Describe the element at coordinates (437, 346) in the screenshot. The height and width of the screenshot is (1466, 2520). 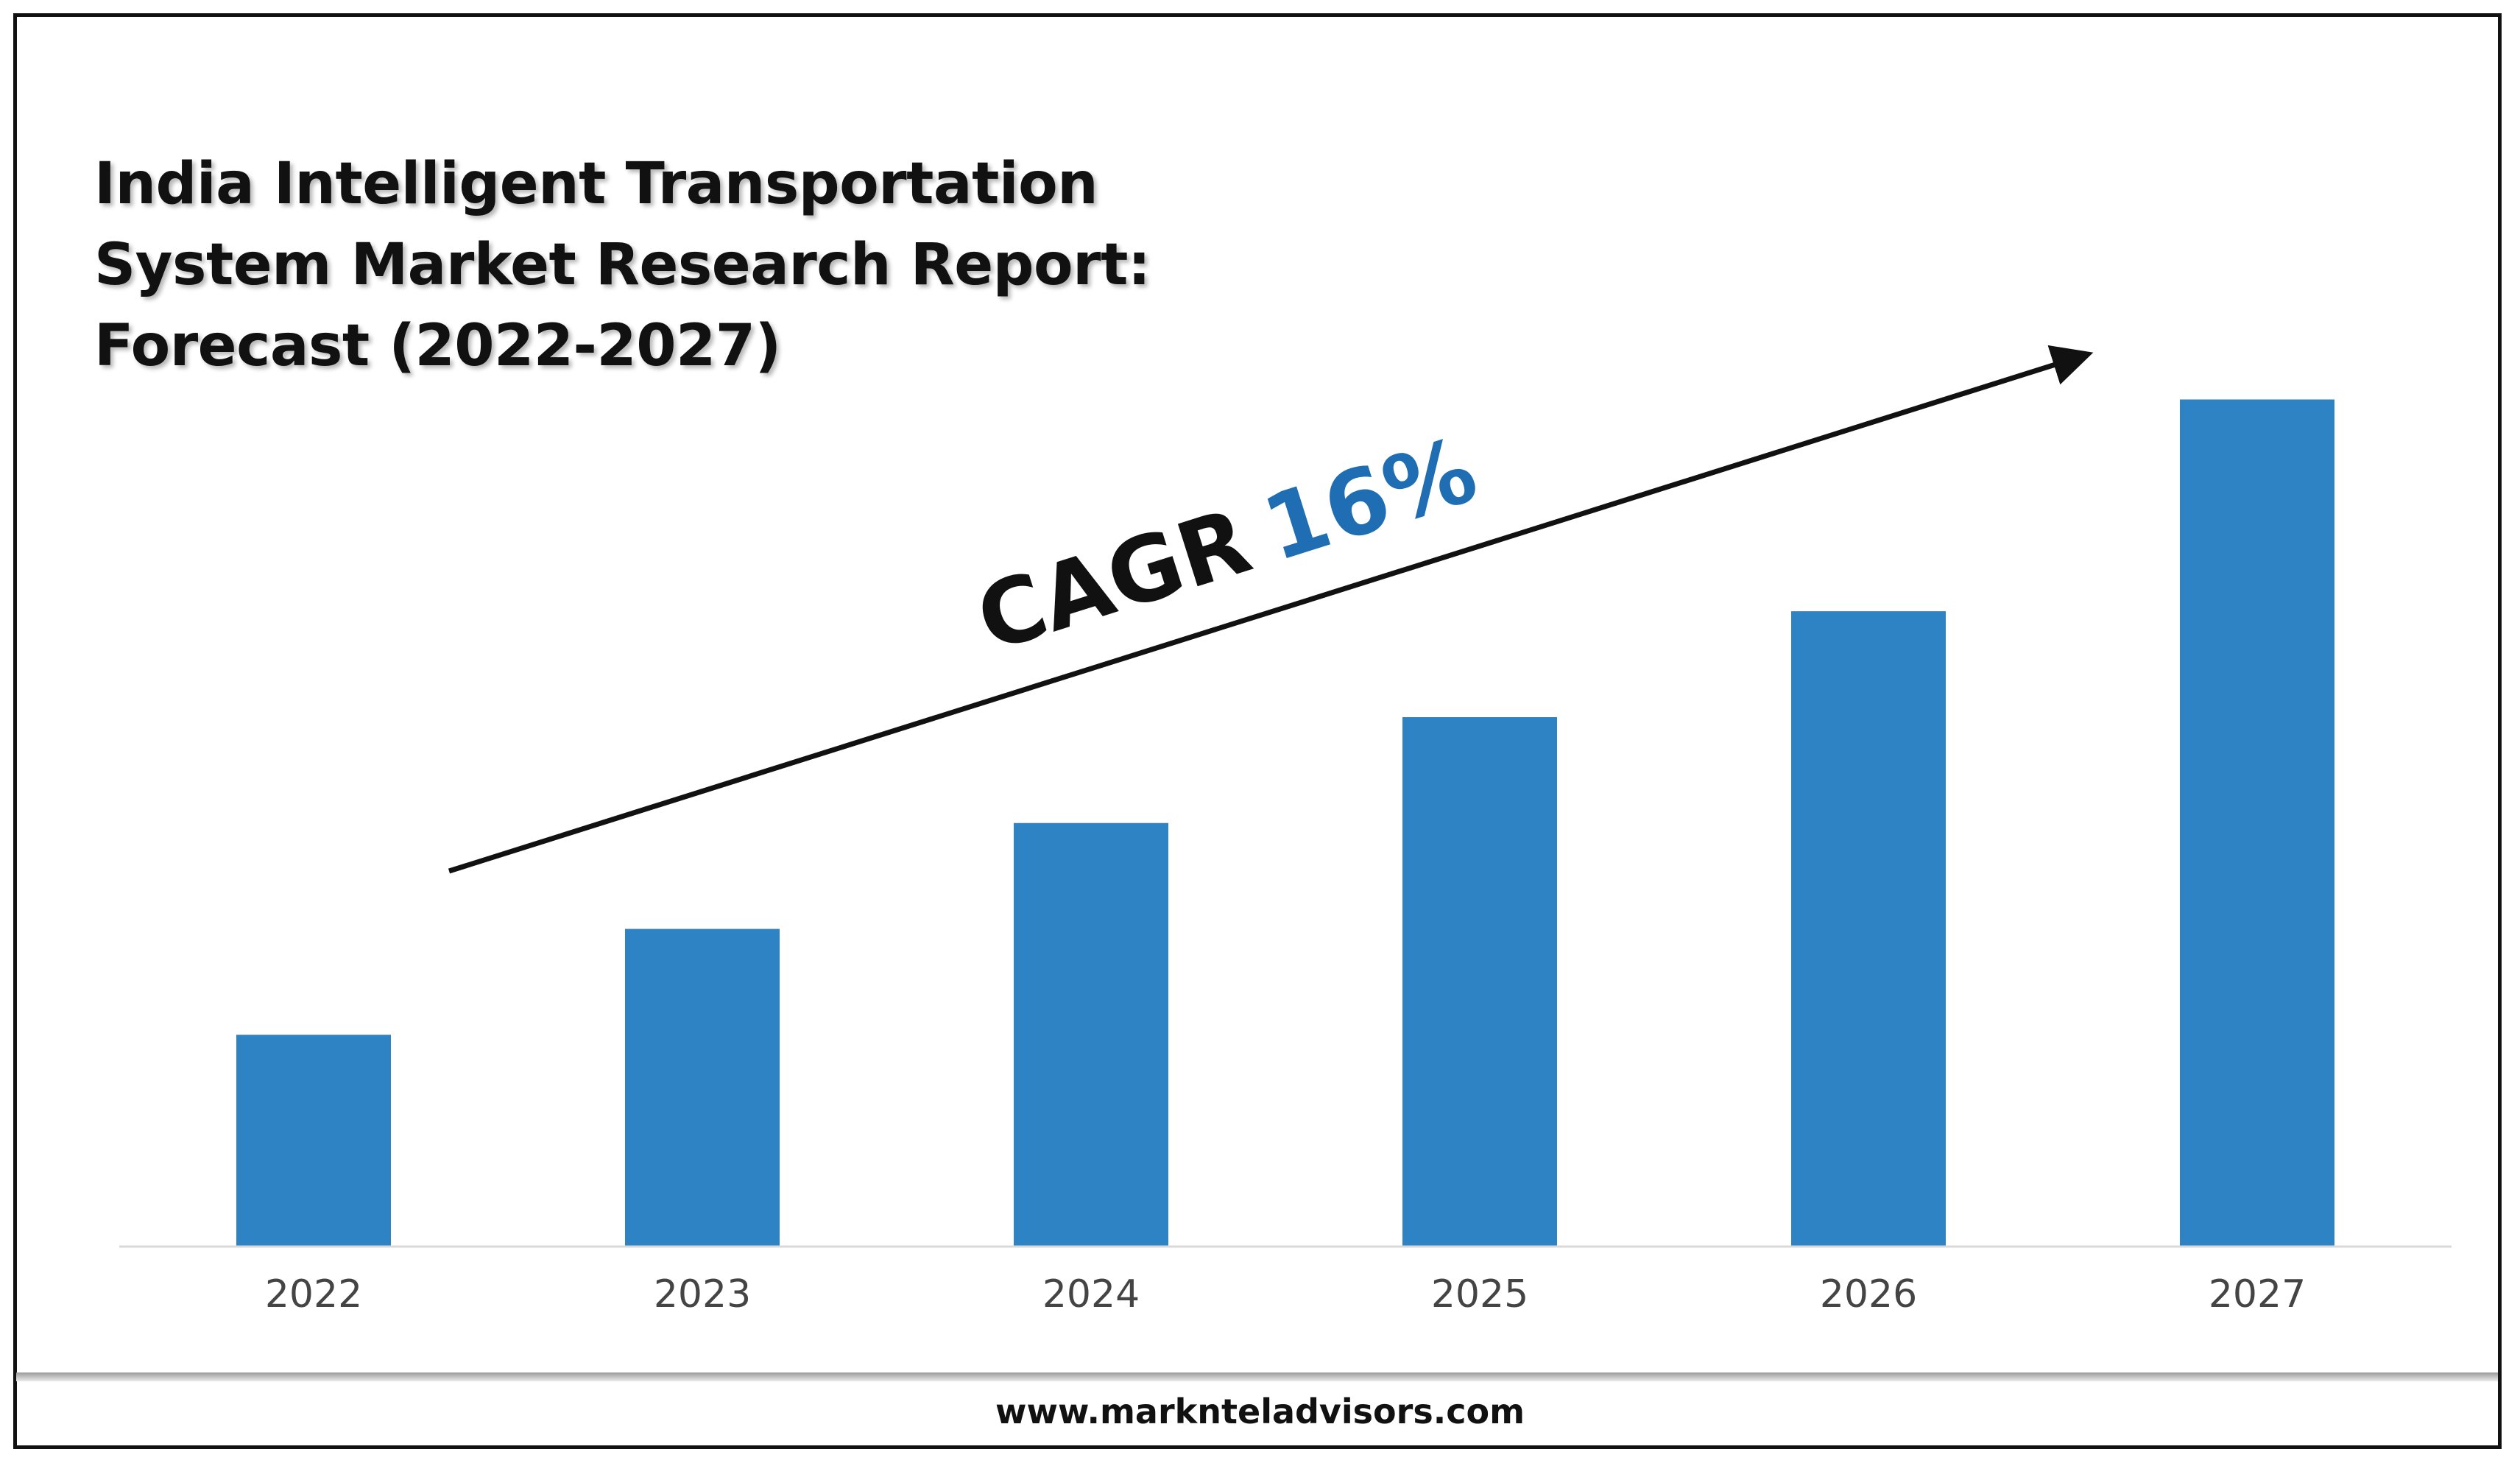
I see `title-line-3: Forecast (2022-2027)` at that location.